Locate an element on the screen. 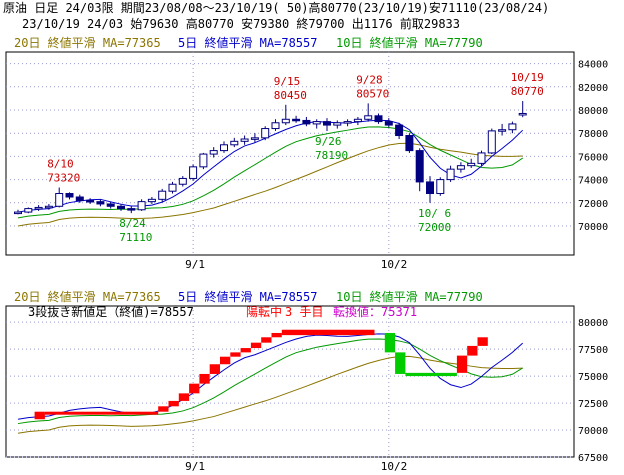 The image size is (624, 475). legend-ma10: 10日 終値平滑 MA=77790 is located at coordinates (409, 43).